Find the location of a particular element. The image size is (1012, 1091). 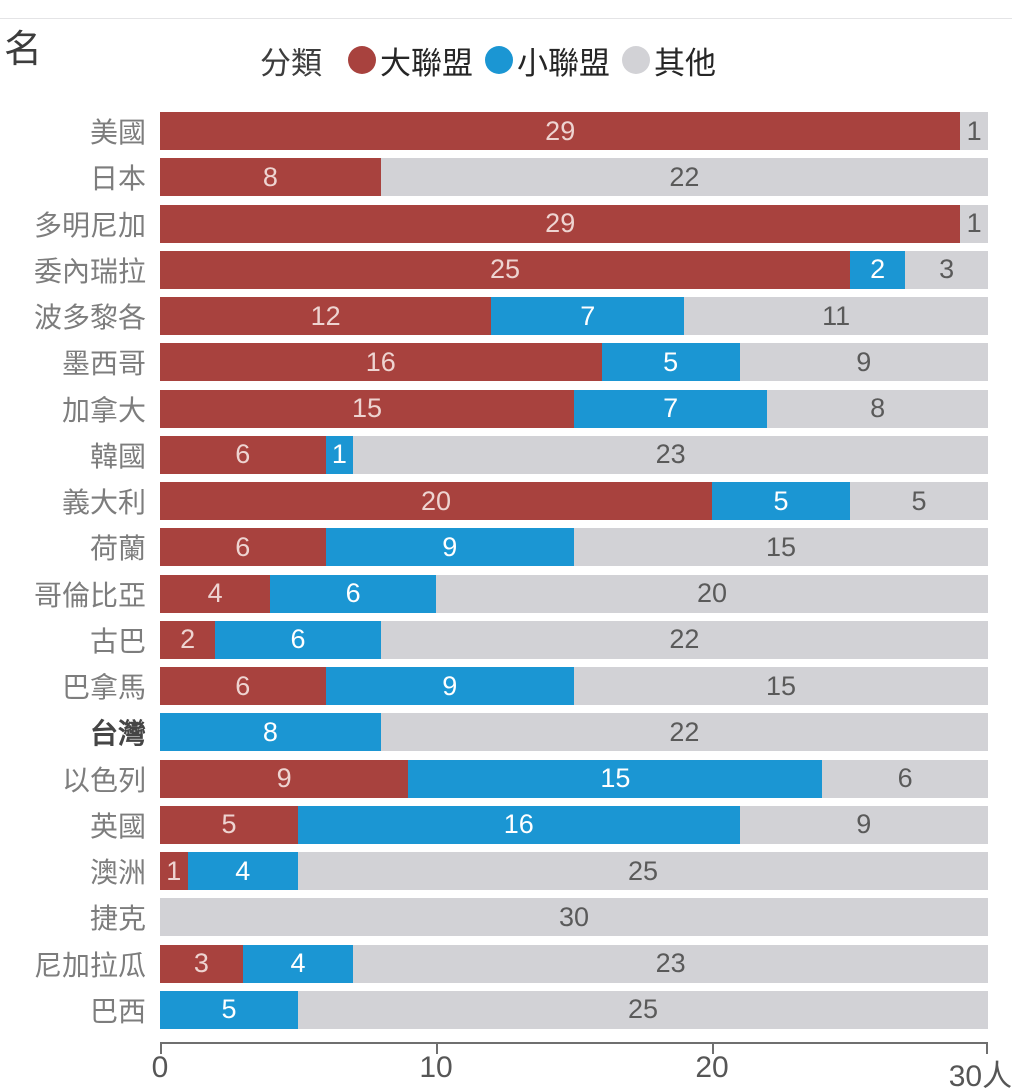

chart-row: 加拿大 15 7 8 is located at coordinates (506, 409).